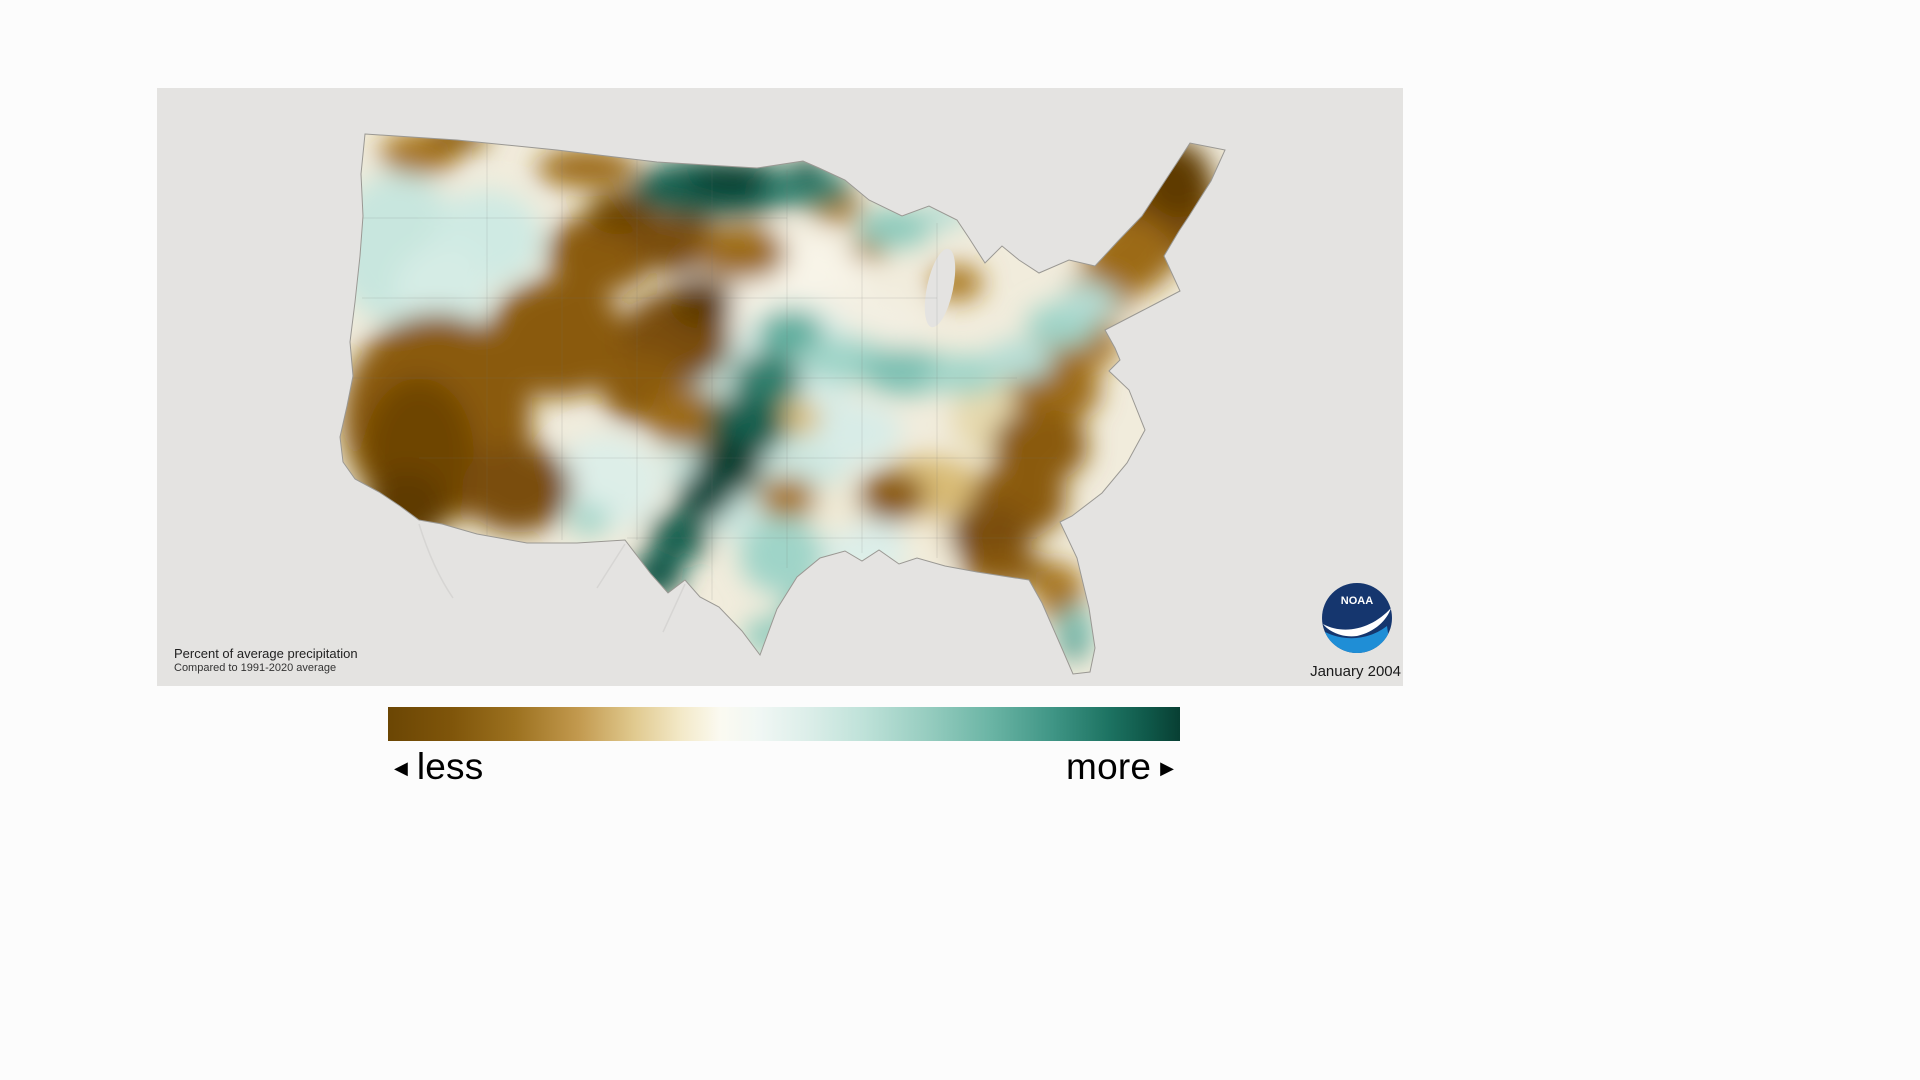 The image size is (1920, 1080). I want to click on lake-michigan, so click(940, 288).